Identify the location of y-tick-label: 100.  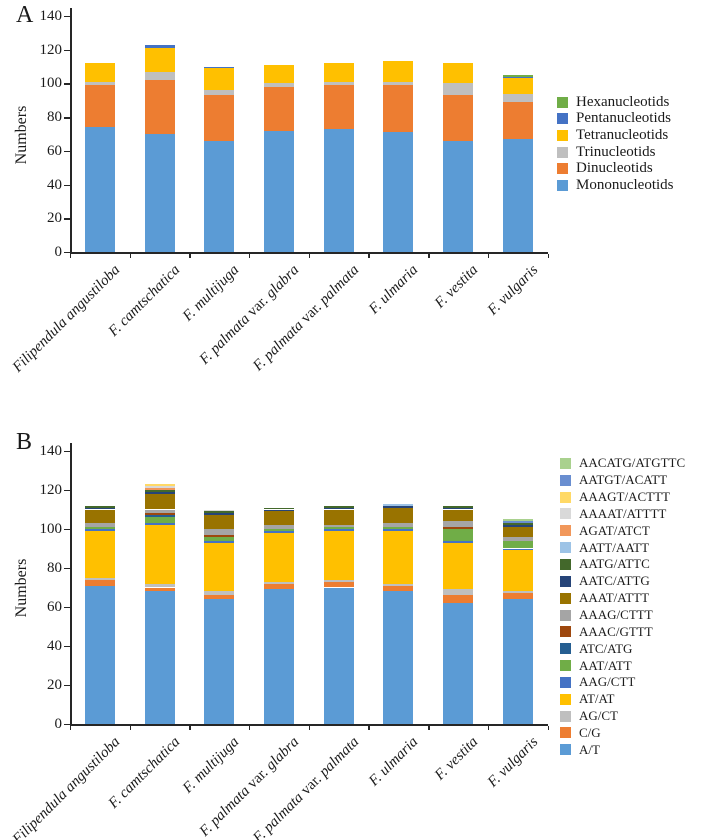
(51, 529).